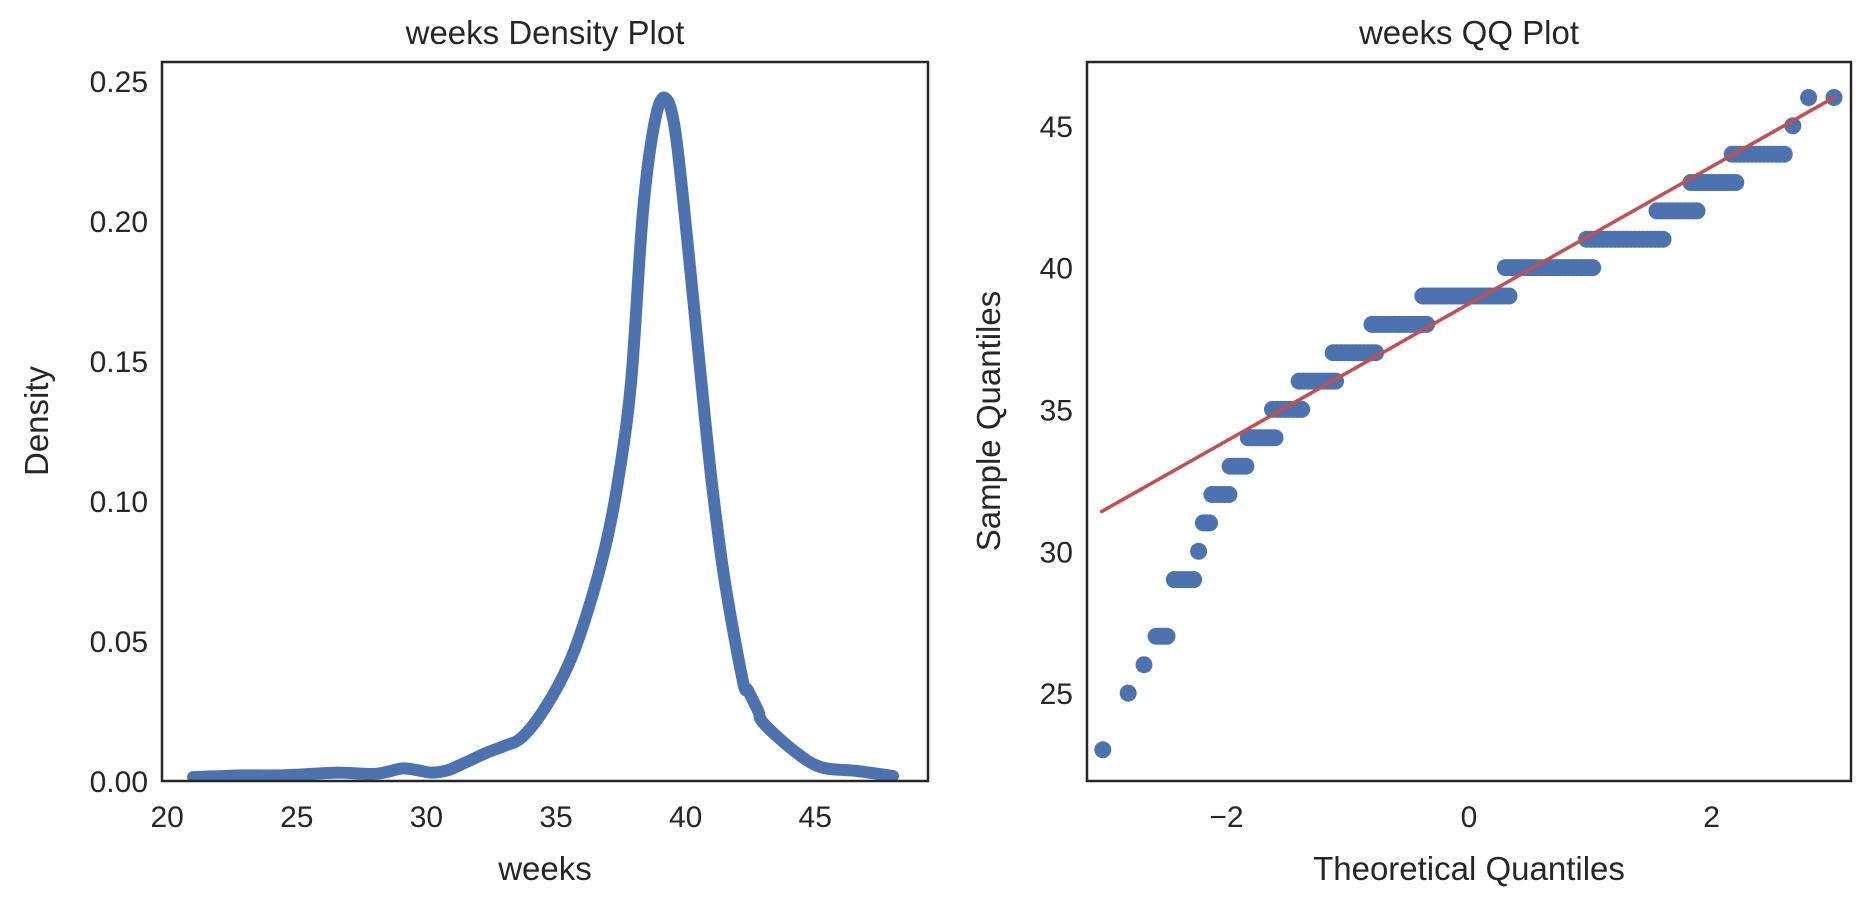 This screenshot has height=906, width=1870. Describe the element at coordinates (119, 642) in the screenshot. I see `density-plot-ytick-label: 0.05` at that location.